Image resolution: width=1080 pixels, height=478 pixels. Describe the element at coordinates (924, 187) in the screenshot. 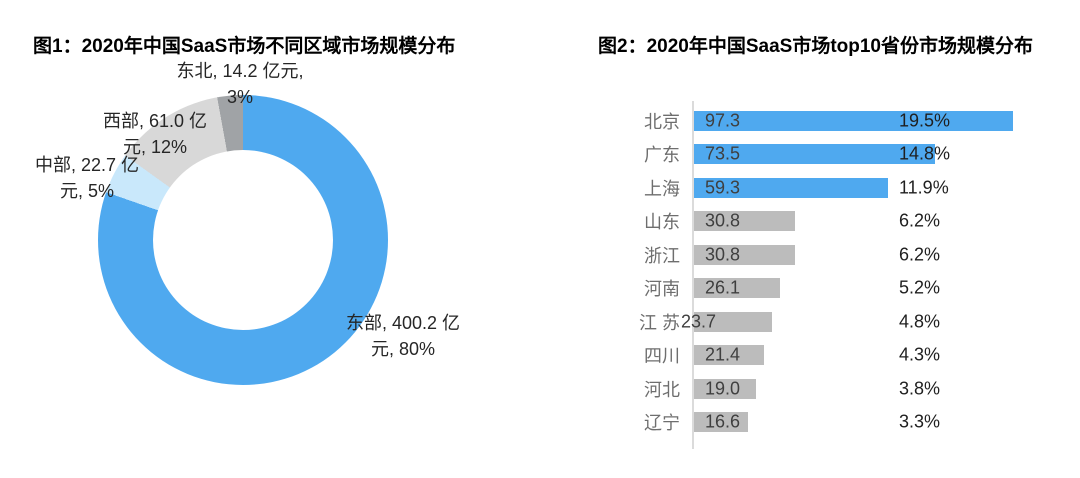

I see `bar-percent-label: 11.9%` at that location.